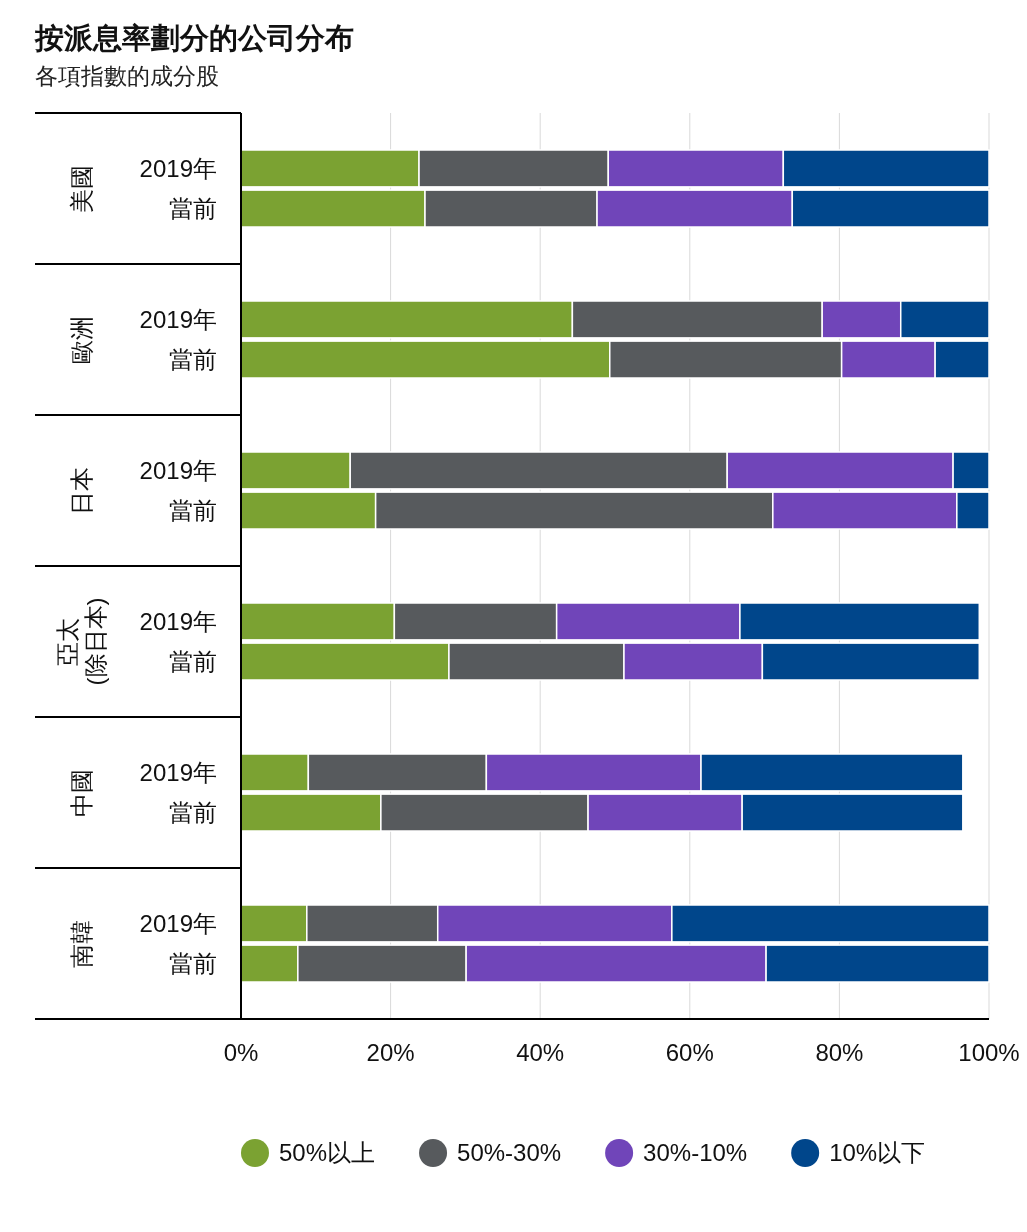 The height and width of the screenshot is (1232, 1027). I want to click on legend-label: 50%以上, so click(327, 1153).